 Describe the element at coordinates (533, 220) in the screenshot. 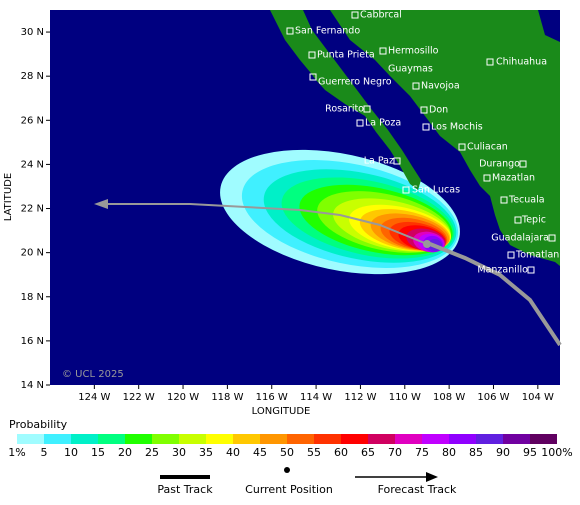

I see `place-label: Tepic` at that location.